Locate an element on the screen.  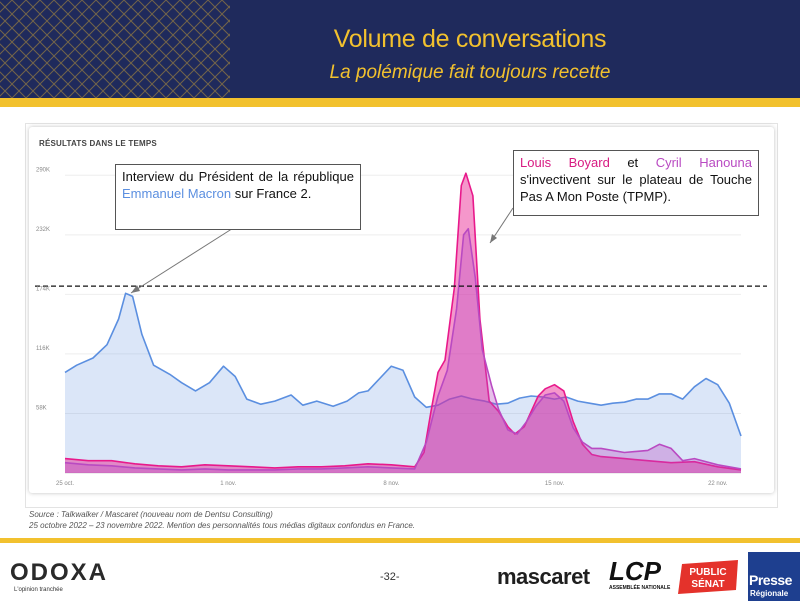
arrow-macron is located at coordinates (184, 259).